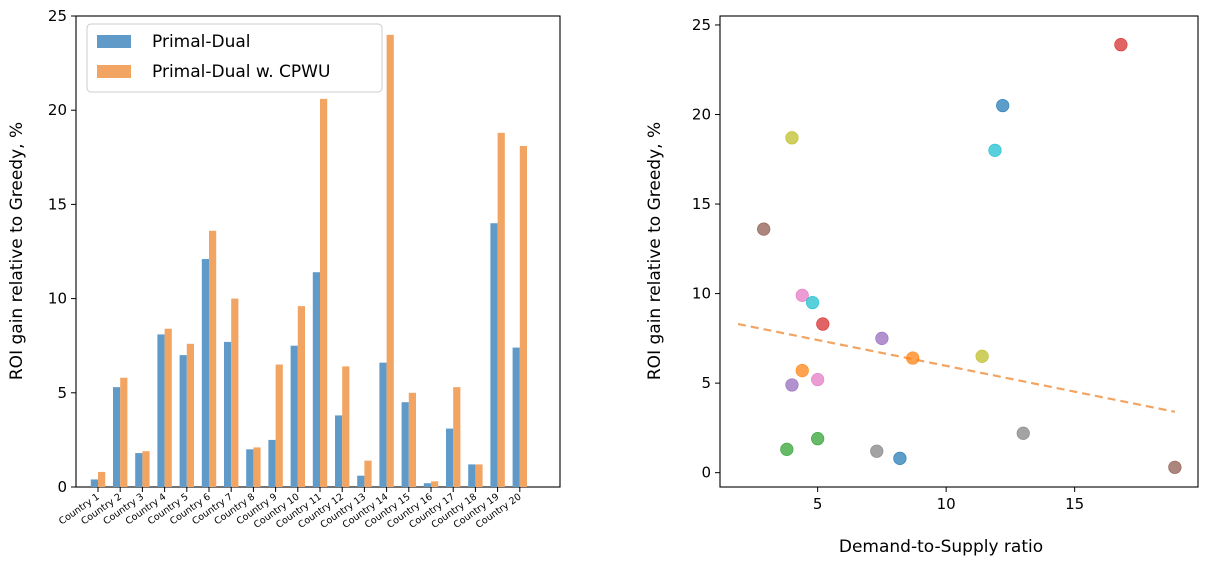  Describe the element at coordinates (701, 25) in the screenshot. I see `scatter-y-tick-label: 25` at that location.